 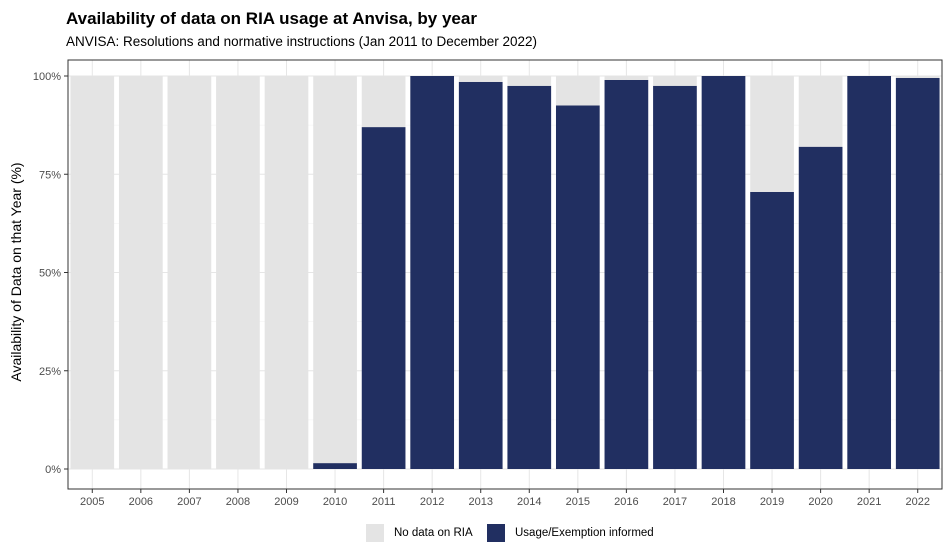 What do you see at coordinates (383, 298) in the screenshot?
I see `bar-usage-2011` at bounding box center [383, 298].